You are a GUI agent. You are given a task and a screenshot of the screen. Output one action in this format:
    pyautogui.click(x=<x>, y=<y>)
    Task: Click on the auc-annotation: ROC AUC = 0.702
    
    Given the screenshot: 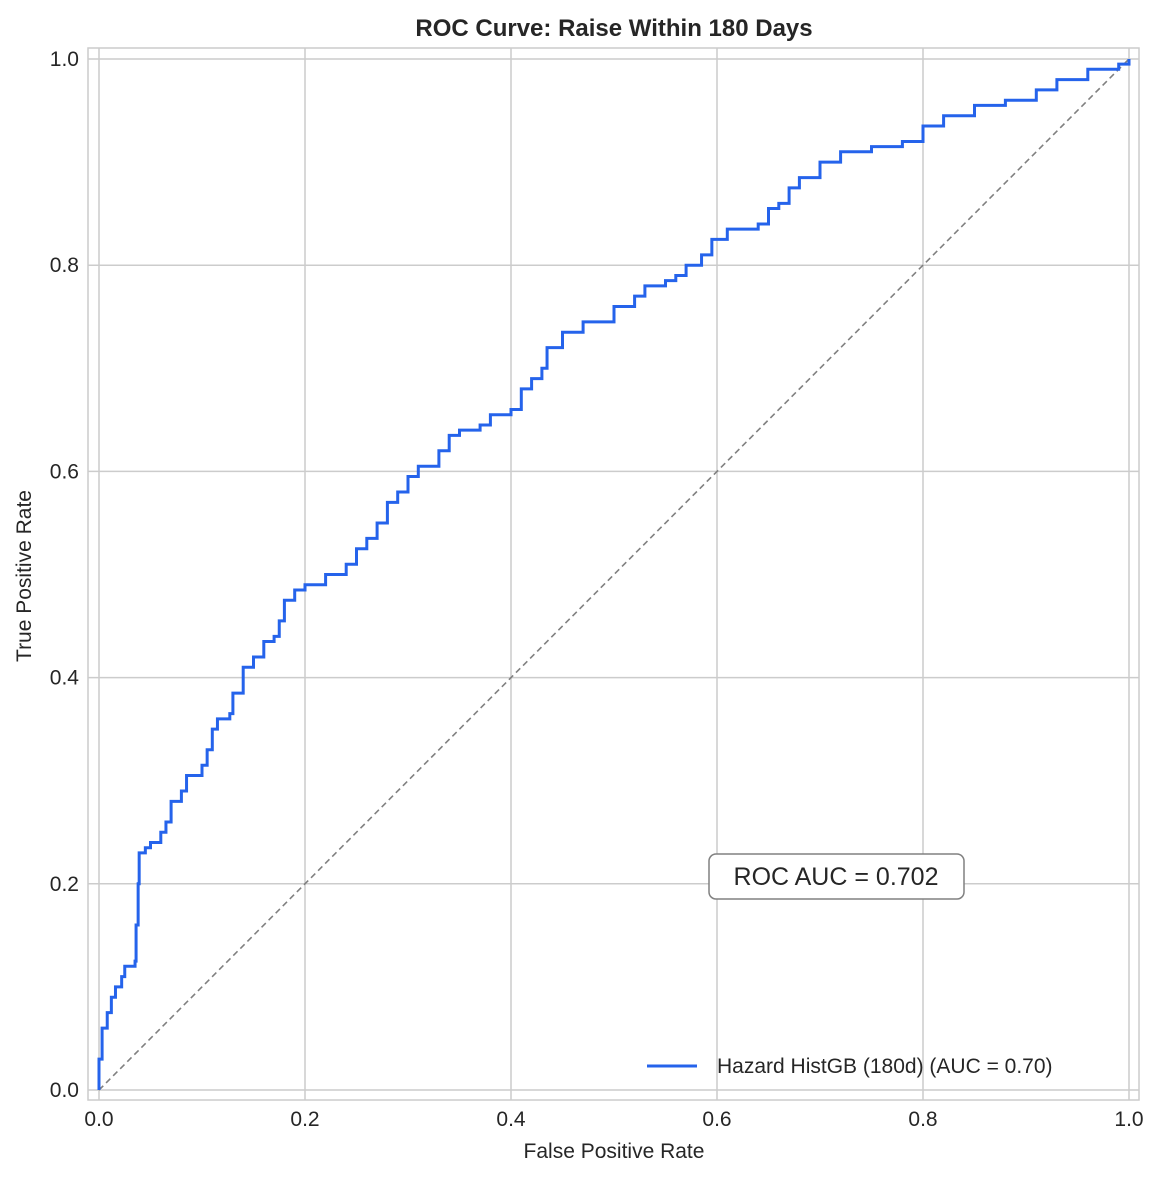 What is the action you would take?
    pyautogui.click(x=836, y=876)
    